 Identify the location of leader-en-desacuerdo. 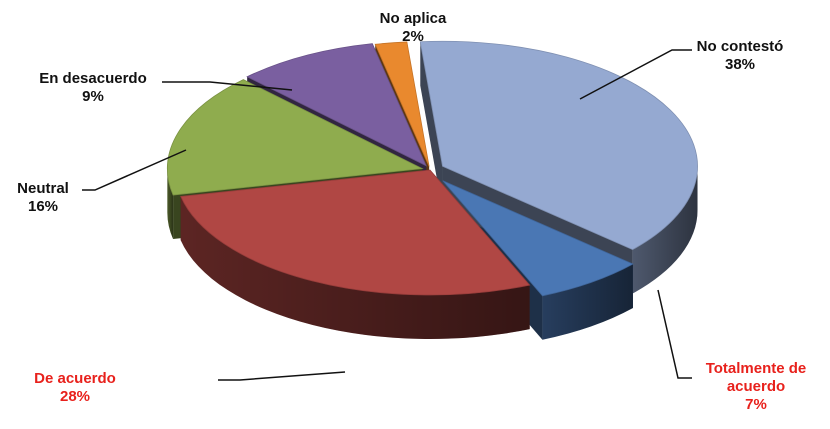
(227, 86).